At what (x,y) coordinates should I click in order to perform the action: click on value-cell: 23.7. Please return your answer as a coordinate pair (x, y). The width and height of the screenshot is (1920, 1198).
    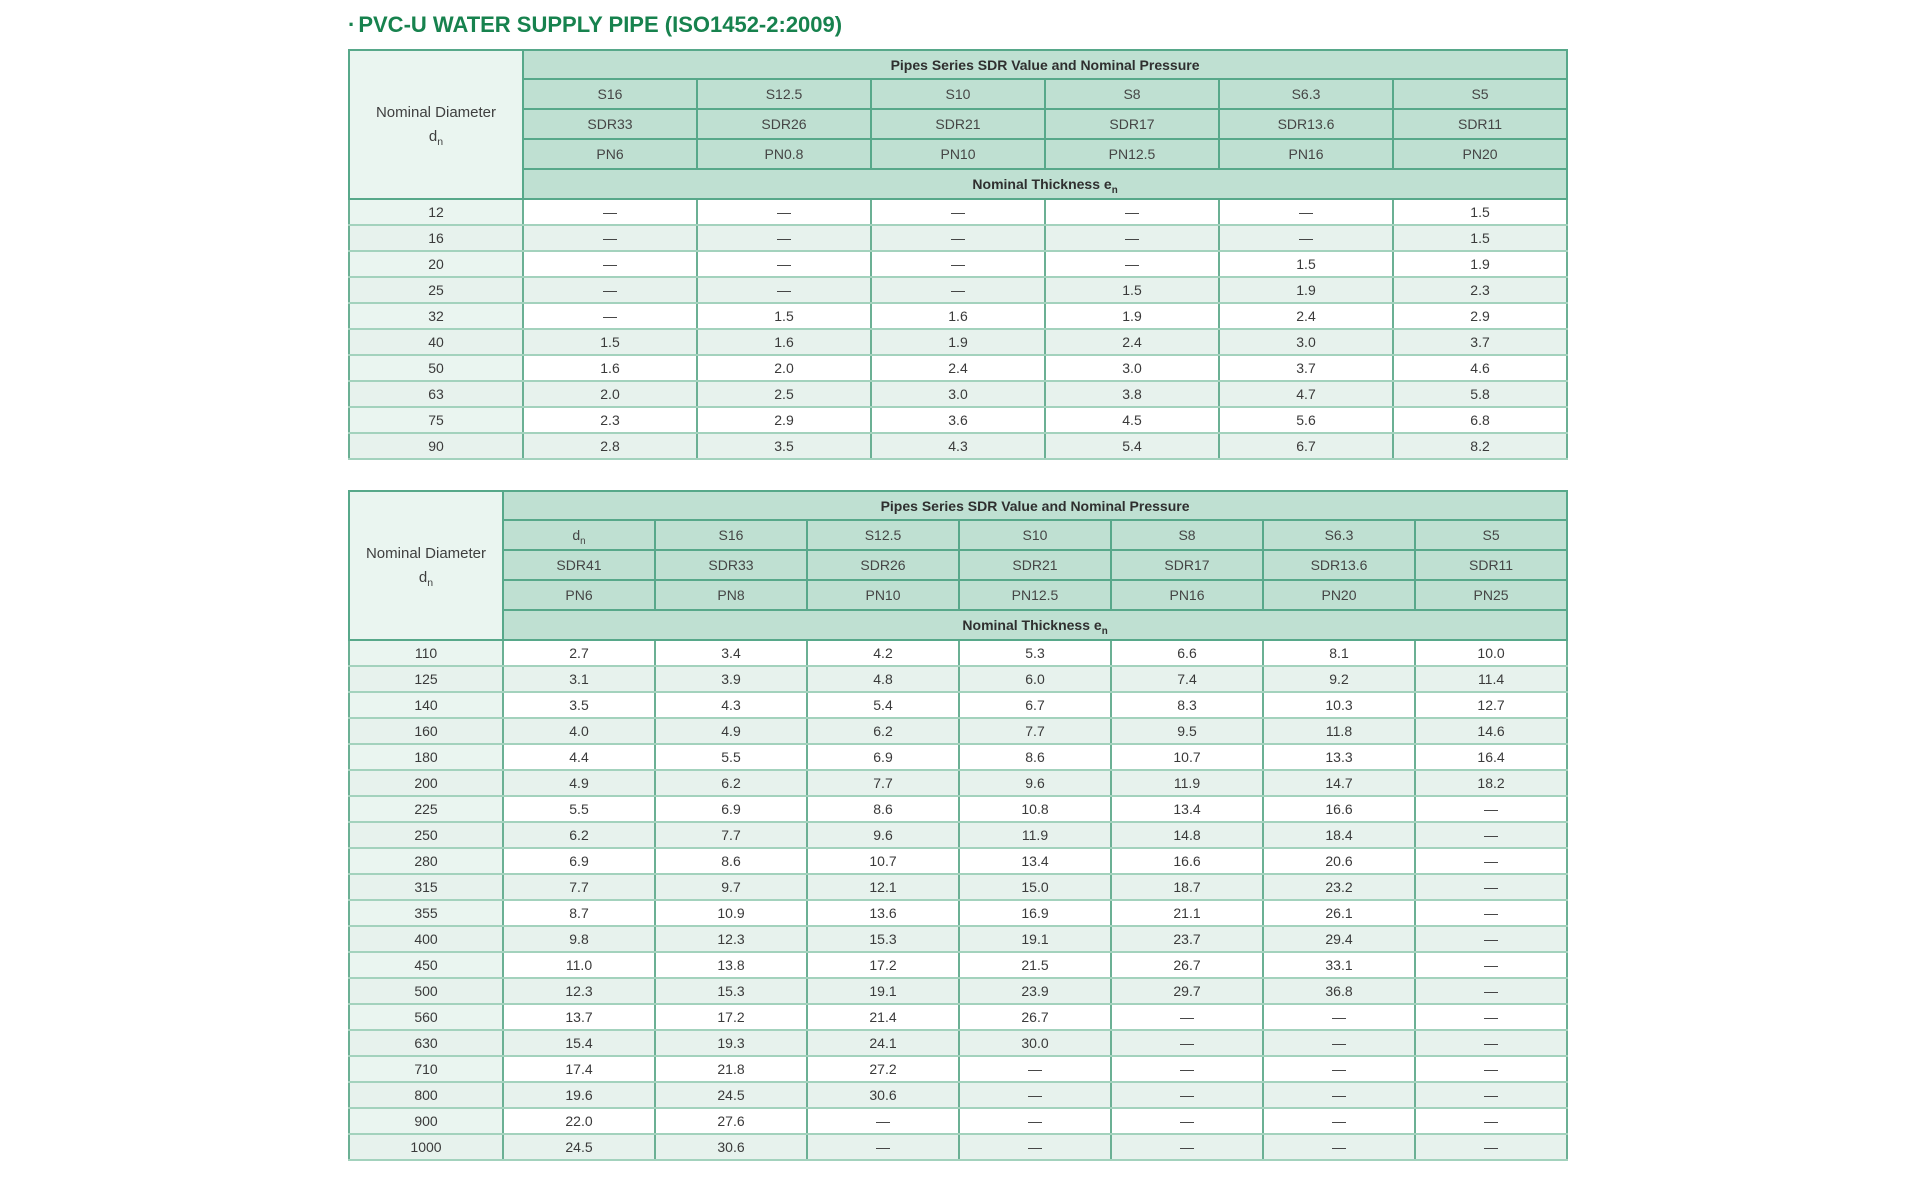
    Looking at the image, I should click on (1187, 939).